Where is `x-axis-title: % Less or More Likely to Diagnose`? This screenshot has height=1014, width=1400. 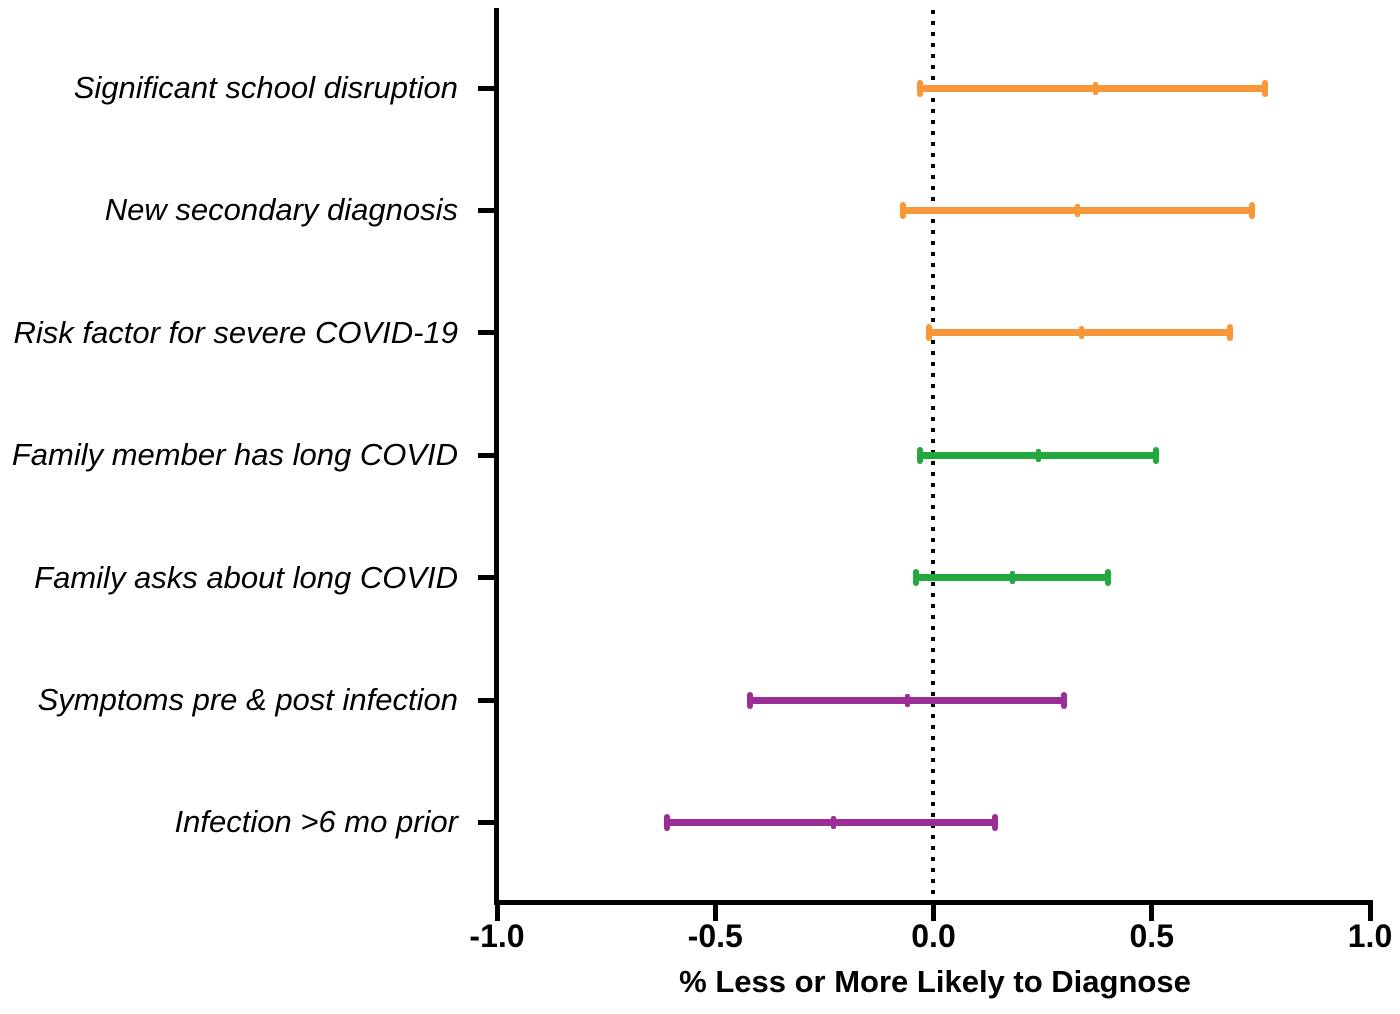
x-axis-title: % Less or More Likely to Diagnose is located at coordinates (935, 981).